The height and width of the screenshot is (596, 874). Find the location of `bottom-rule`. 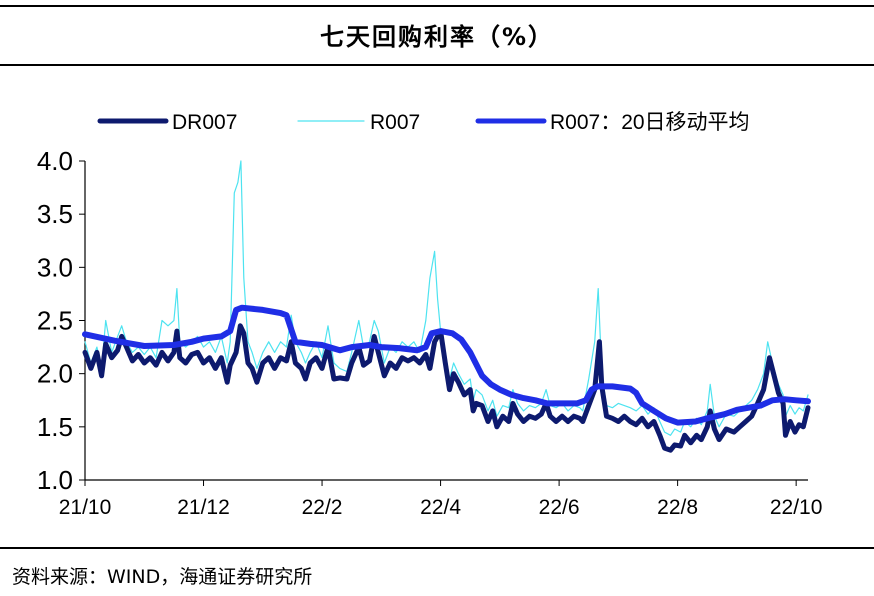

bottom-rule is located at coordinates (437, 548).